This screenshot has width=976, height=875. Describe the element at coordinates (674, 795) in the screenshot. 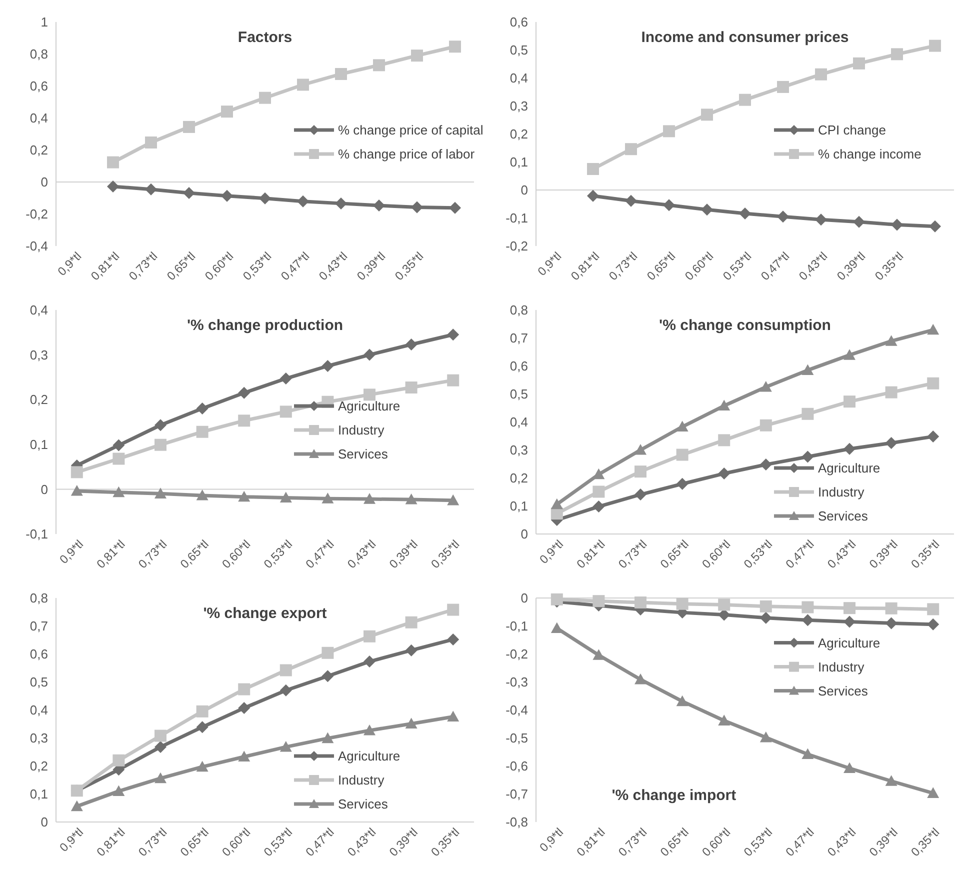

I see `text: '% change import` at that location.